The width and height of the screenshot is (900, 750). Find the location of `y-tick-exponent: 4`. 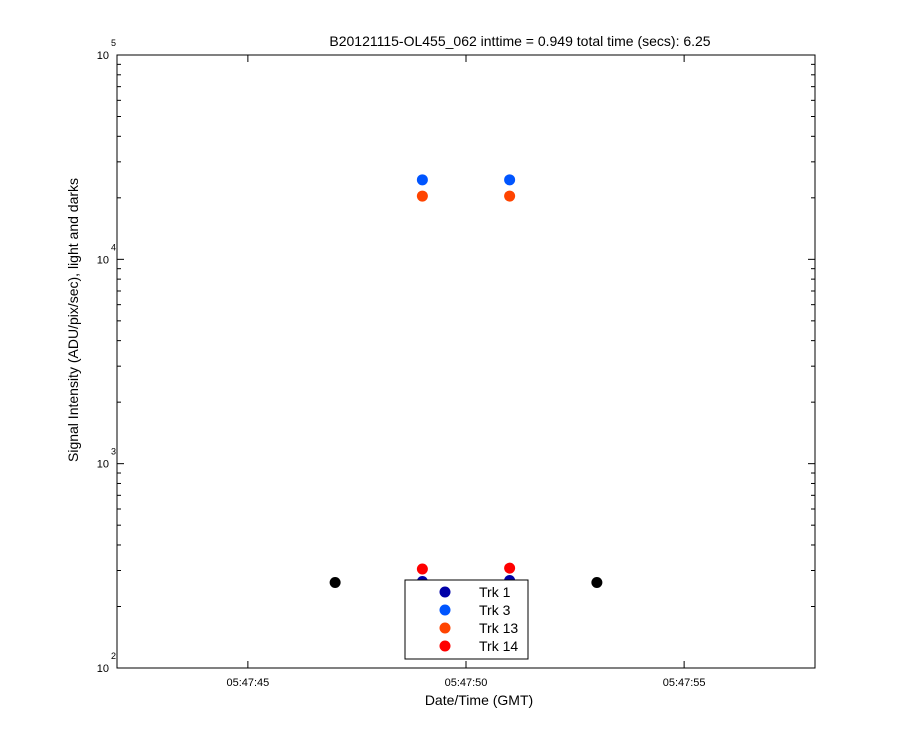

y-tick-exponent: 4 is located at coordinates (113, 247).